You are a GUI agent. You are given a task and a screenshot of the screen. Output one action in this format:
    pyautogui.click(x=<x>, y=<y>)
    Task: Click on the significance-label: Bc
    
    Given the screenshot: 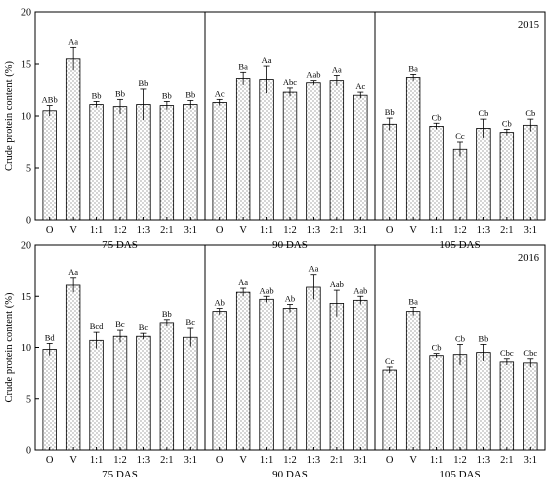 What is the action you would take?
    pyautogui.click(x=191, y=322)
    